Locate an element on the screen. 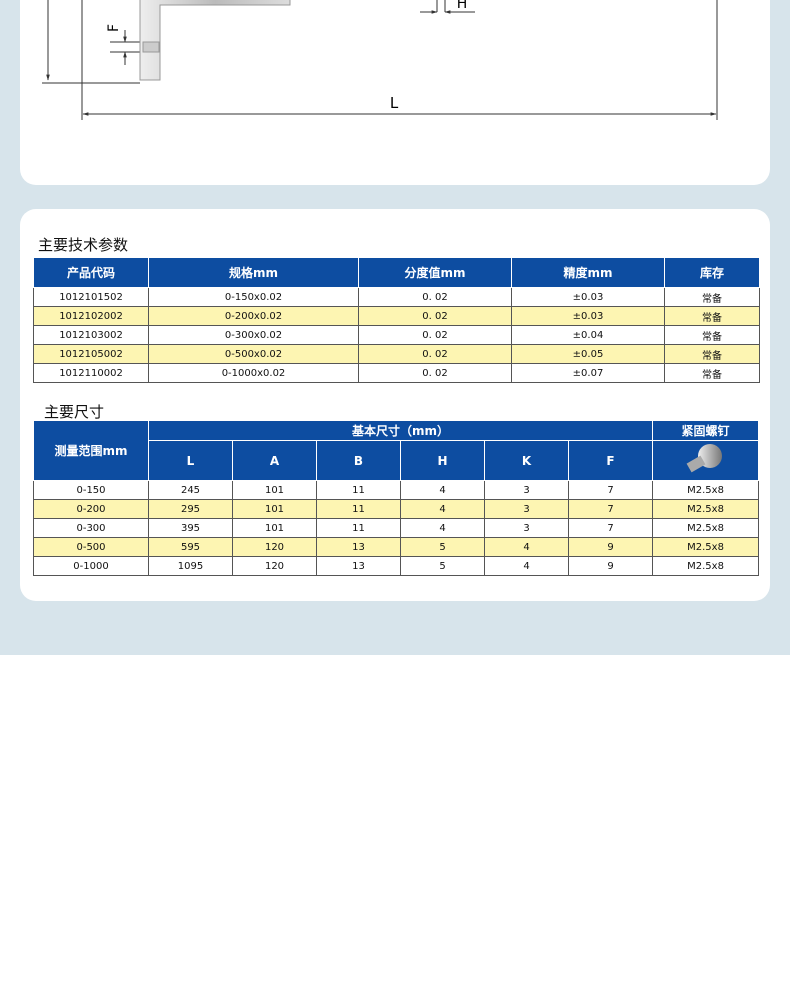 The image size is (790, 1000). sub-header-cell: H is located at coordinates (442, 460).